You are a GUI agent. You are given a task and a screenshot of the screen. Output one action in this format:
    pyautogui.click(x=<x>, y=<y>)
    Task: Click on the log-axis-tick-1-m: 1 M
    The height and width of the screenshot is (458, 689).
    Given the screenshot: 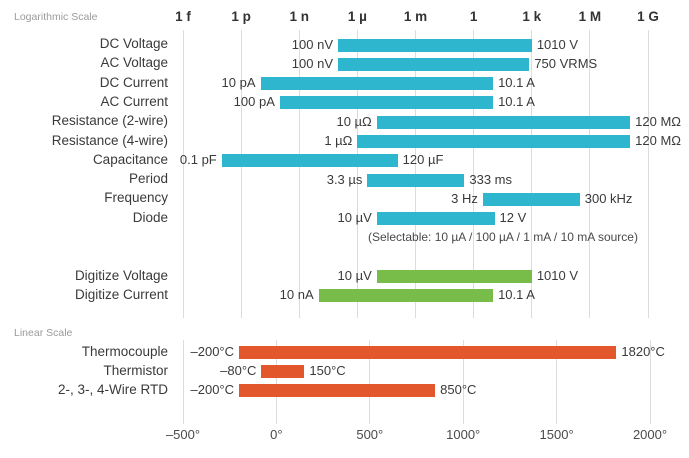 What is the action you would take?
    pyautogui.click(x=590, y=16)
    